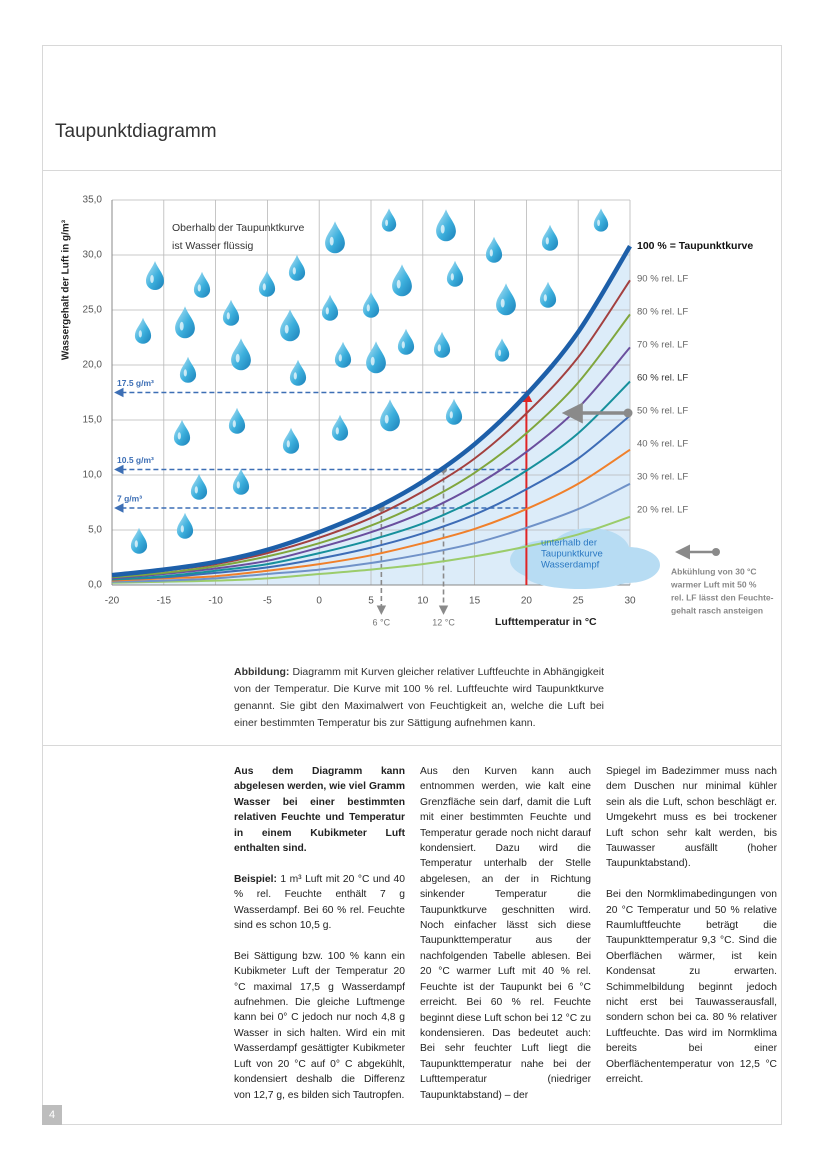 Image resolution: width=826 pixels, height=1169 pixels. Describe the element at coordinates (716, 552) in the screenshot. I see `cooling-legend-dot` at that location.